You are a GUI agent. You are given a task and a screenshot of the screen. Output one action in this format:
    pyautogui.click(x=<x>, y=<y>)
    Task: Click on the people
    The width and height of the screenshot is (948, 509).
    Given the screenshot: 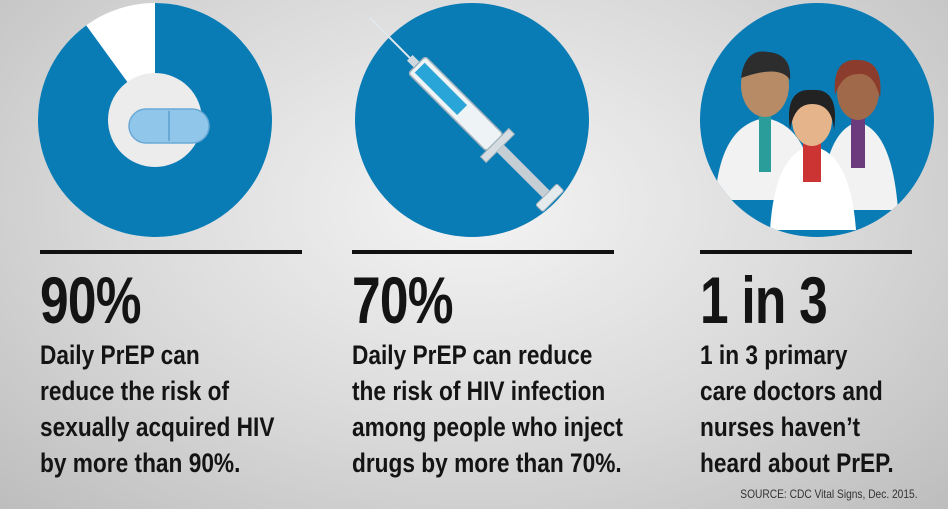 What is the action you would take?
    pyautogui.click(x=806, y=140)
    